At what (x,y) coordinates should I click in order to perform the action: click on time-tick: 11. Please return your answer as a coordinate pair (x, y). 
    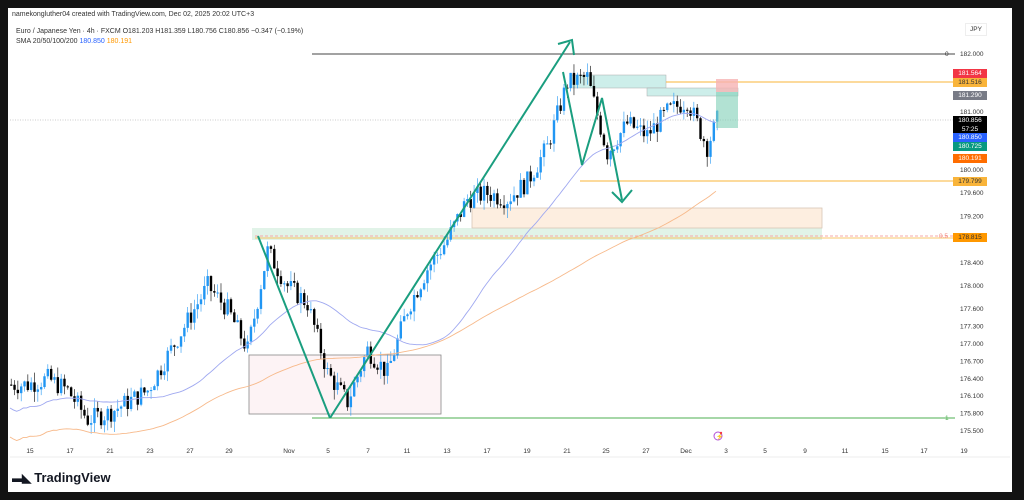
    Looking at the image, I should click on (845, 451).